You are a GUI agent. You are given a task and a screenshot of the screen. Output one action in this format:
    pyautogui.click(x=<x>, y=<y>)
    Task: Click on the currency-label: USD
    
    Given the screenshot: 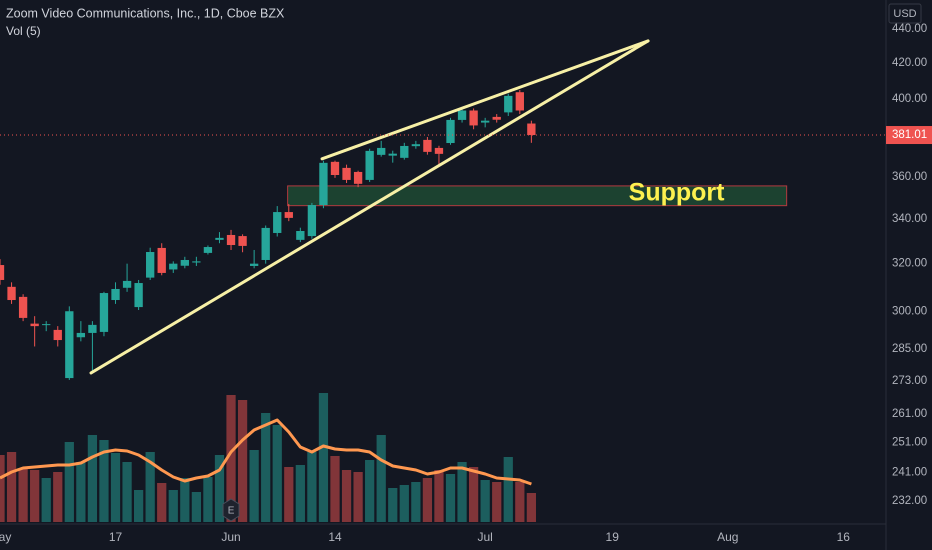 What is the action you would take?
    pyautogui.click(x=904, y=14)
    